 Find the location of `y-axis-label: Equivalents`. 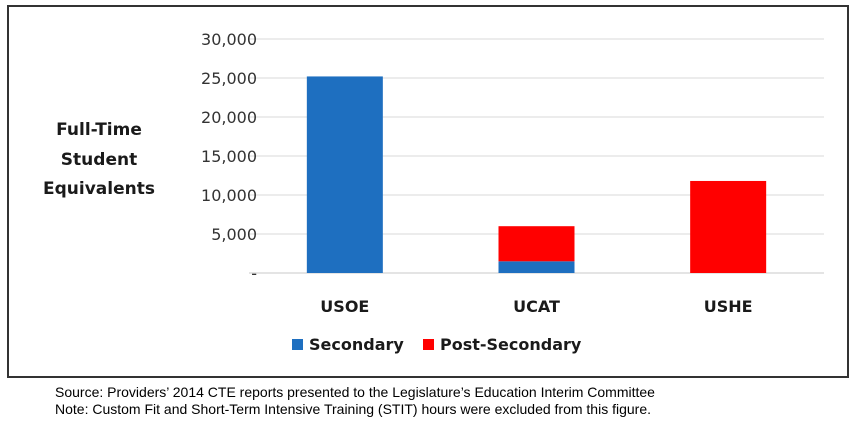

y-axis-label: Equivalents is located at coordinates (99, 189).